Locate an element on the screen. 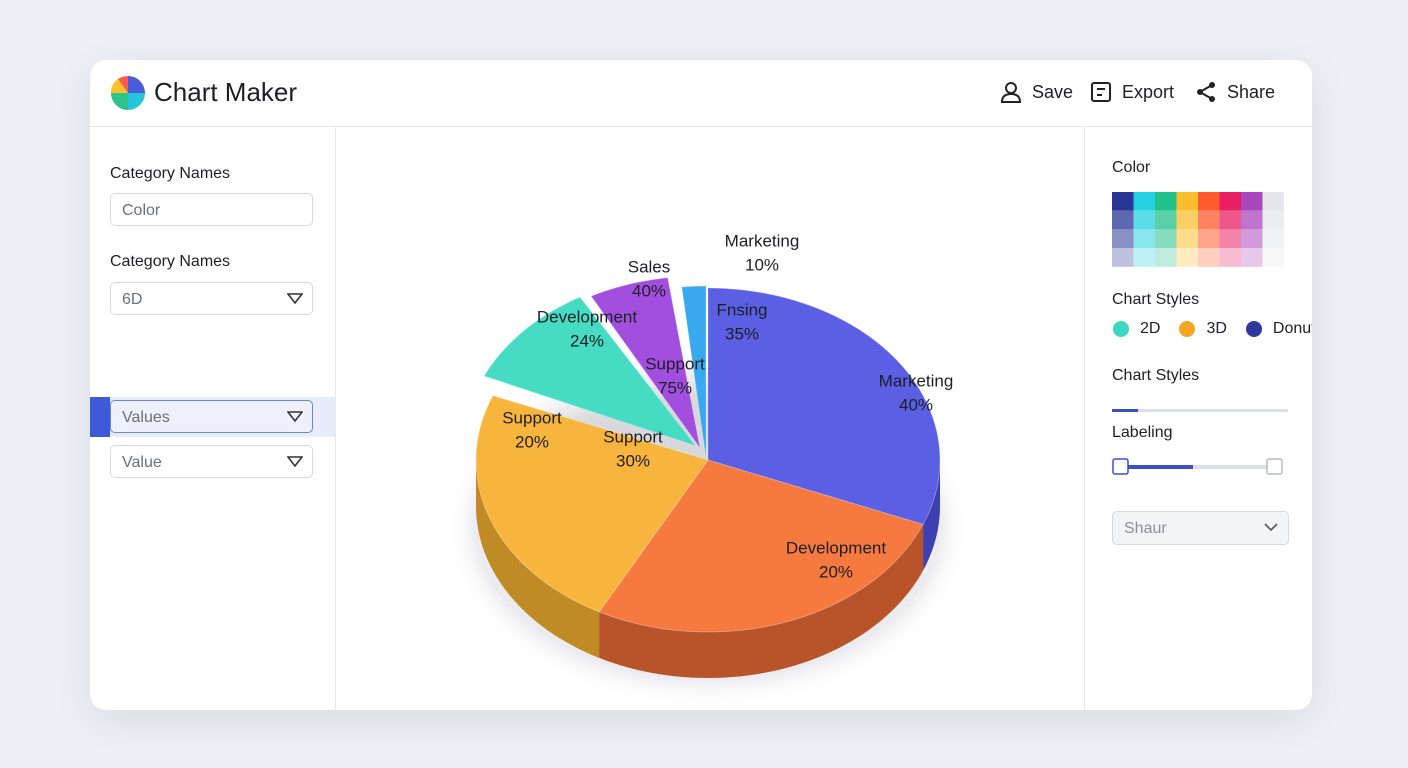  slice-name: Fnsing is located at coordinates (741, 309).